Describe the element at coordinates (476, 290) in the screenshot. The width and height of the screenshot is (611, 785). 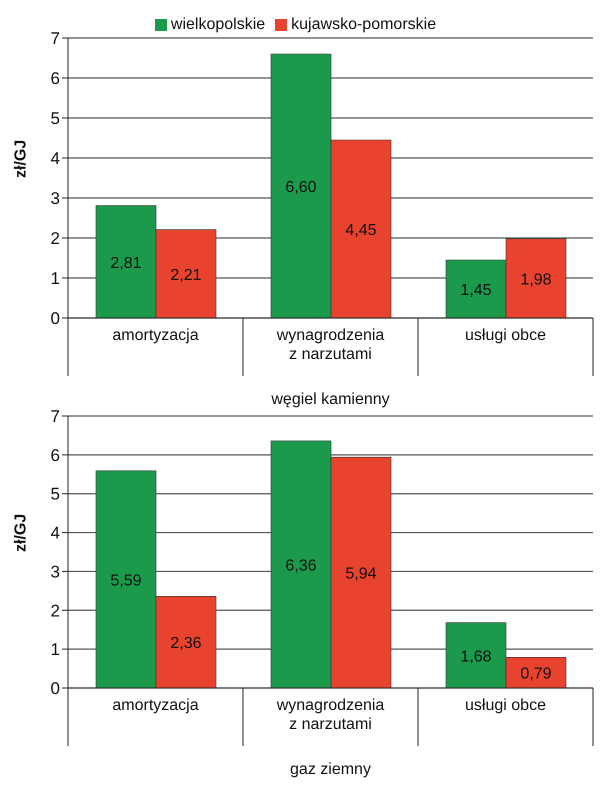
I see `data-label: 1,45` at that location.